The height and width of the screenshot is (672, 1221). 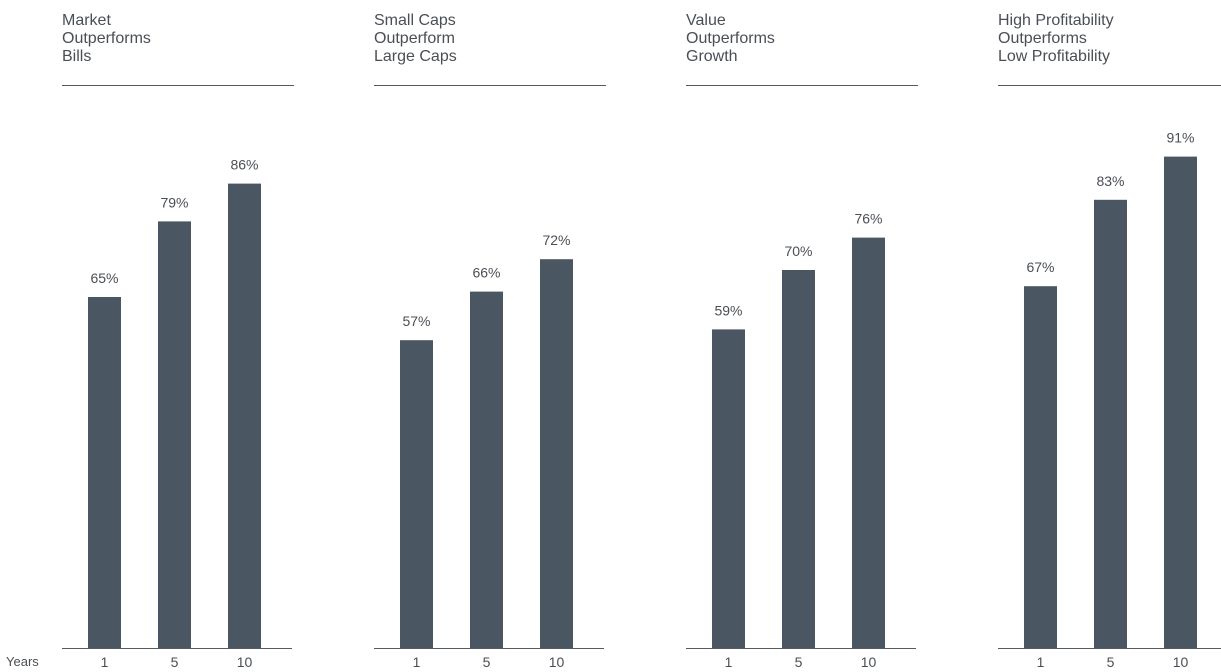 What do you see at coordinates (798, 251) in the screenshot?
I see `data-label: 70%` at bounding box center [798, 251].